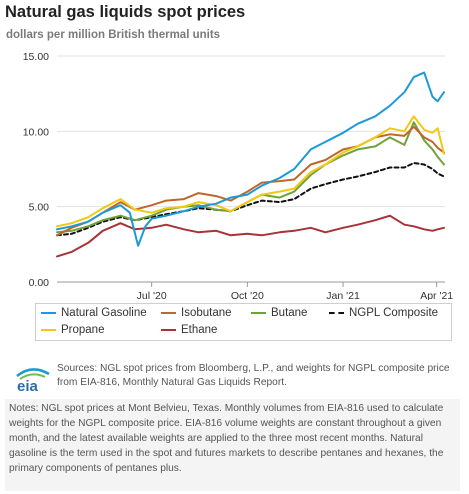  Describe the element at coordinates (199, 330) in the screenshot. I see `legend-label: Ethane` at that location.